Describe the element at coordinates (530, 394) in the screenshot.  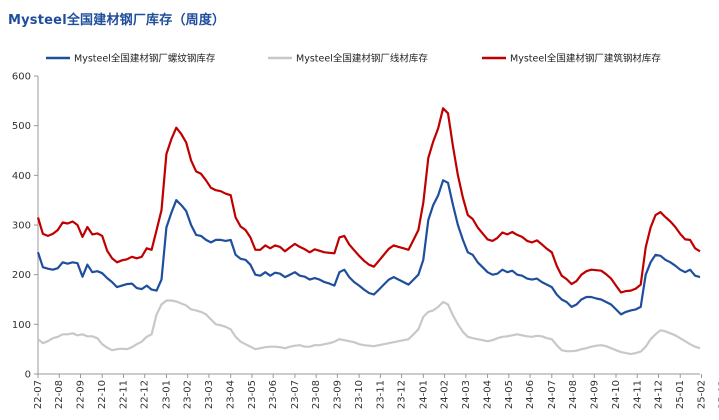
I see `x-tick-label: 24-06` at that location.